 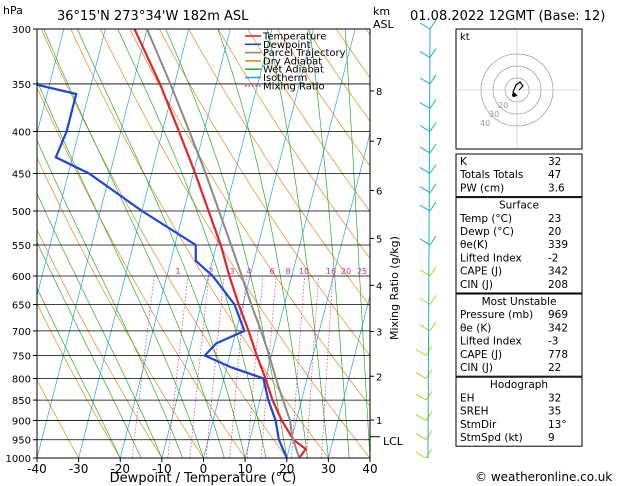 I want to click on y-tick-label: 1000, so click(x=18, y=459).